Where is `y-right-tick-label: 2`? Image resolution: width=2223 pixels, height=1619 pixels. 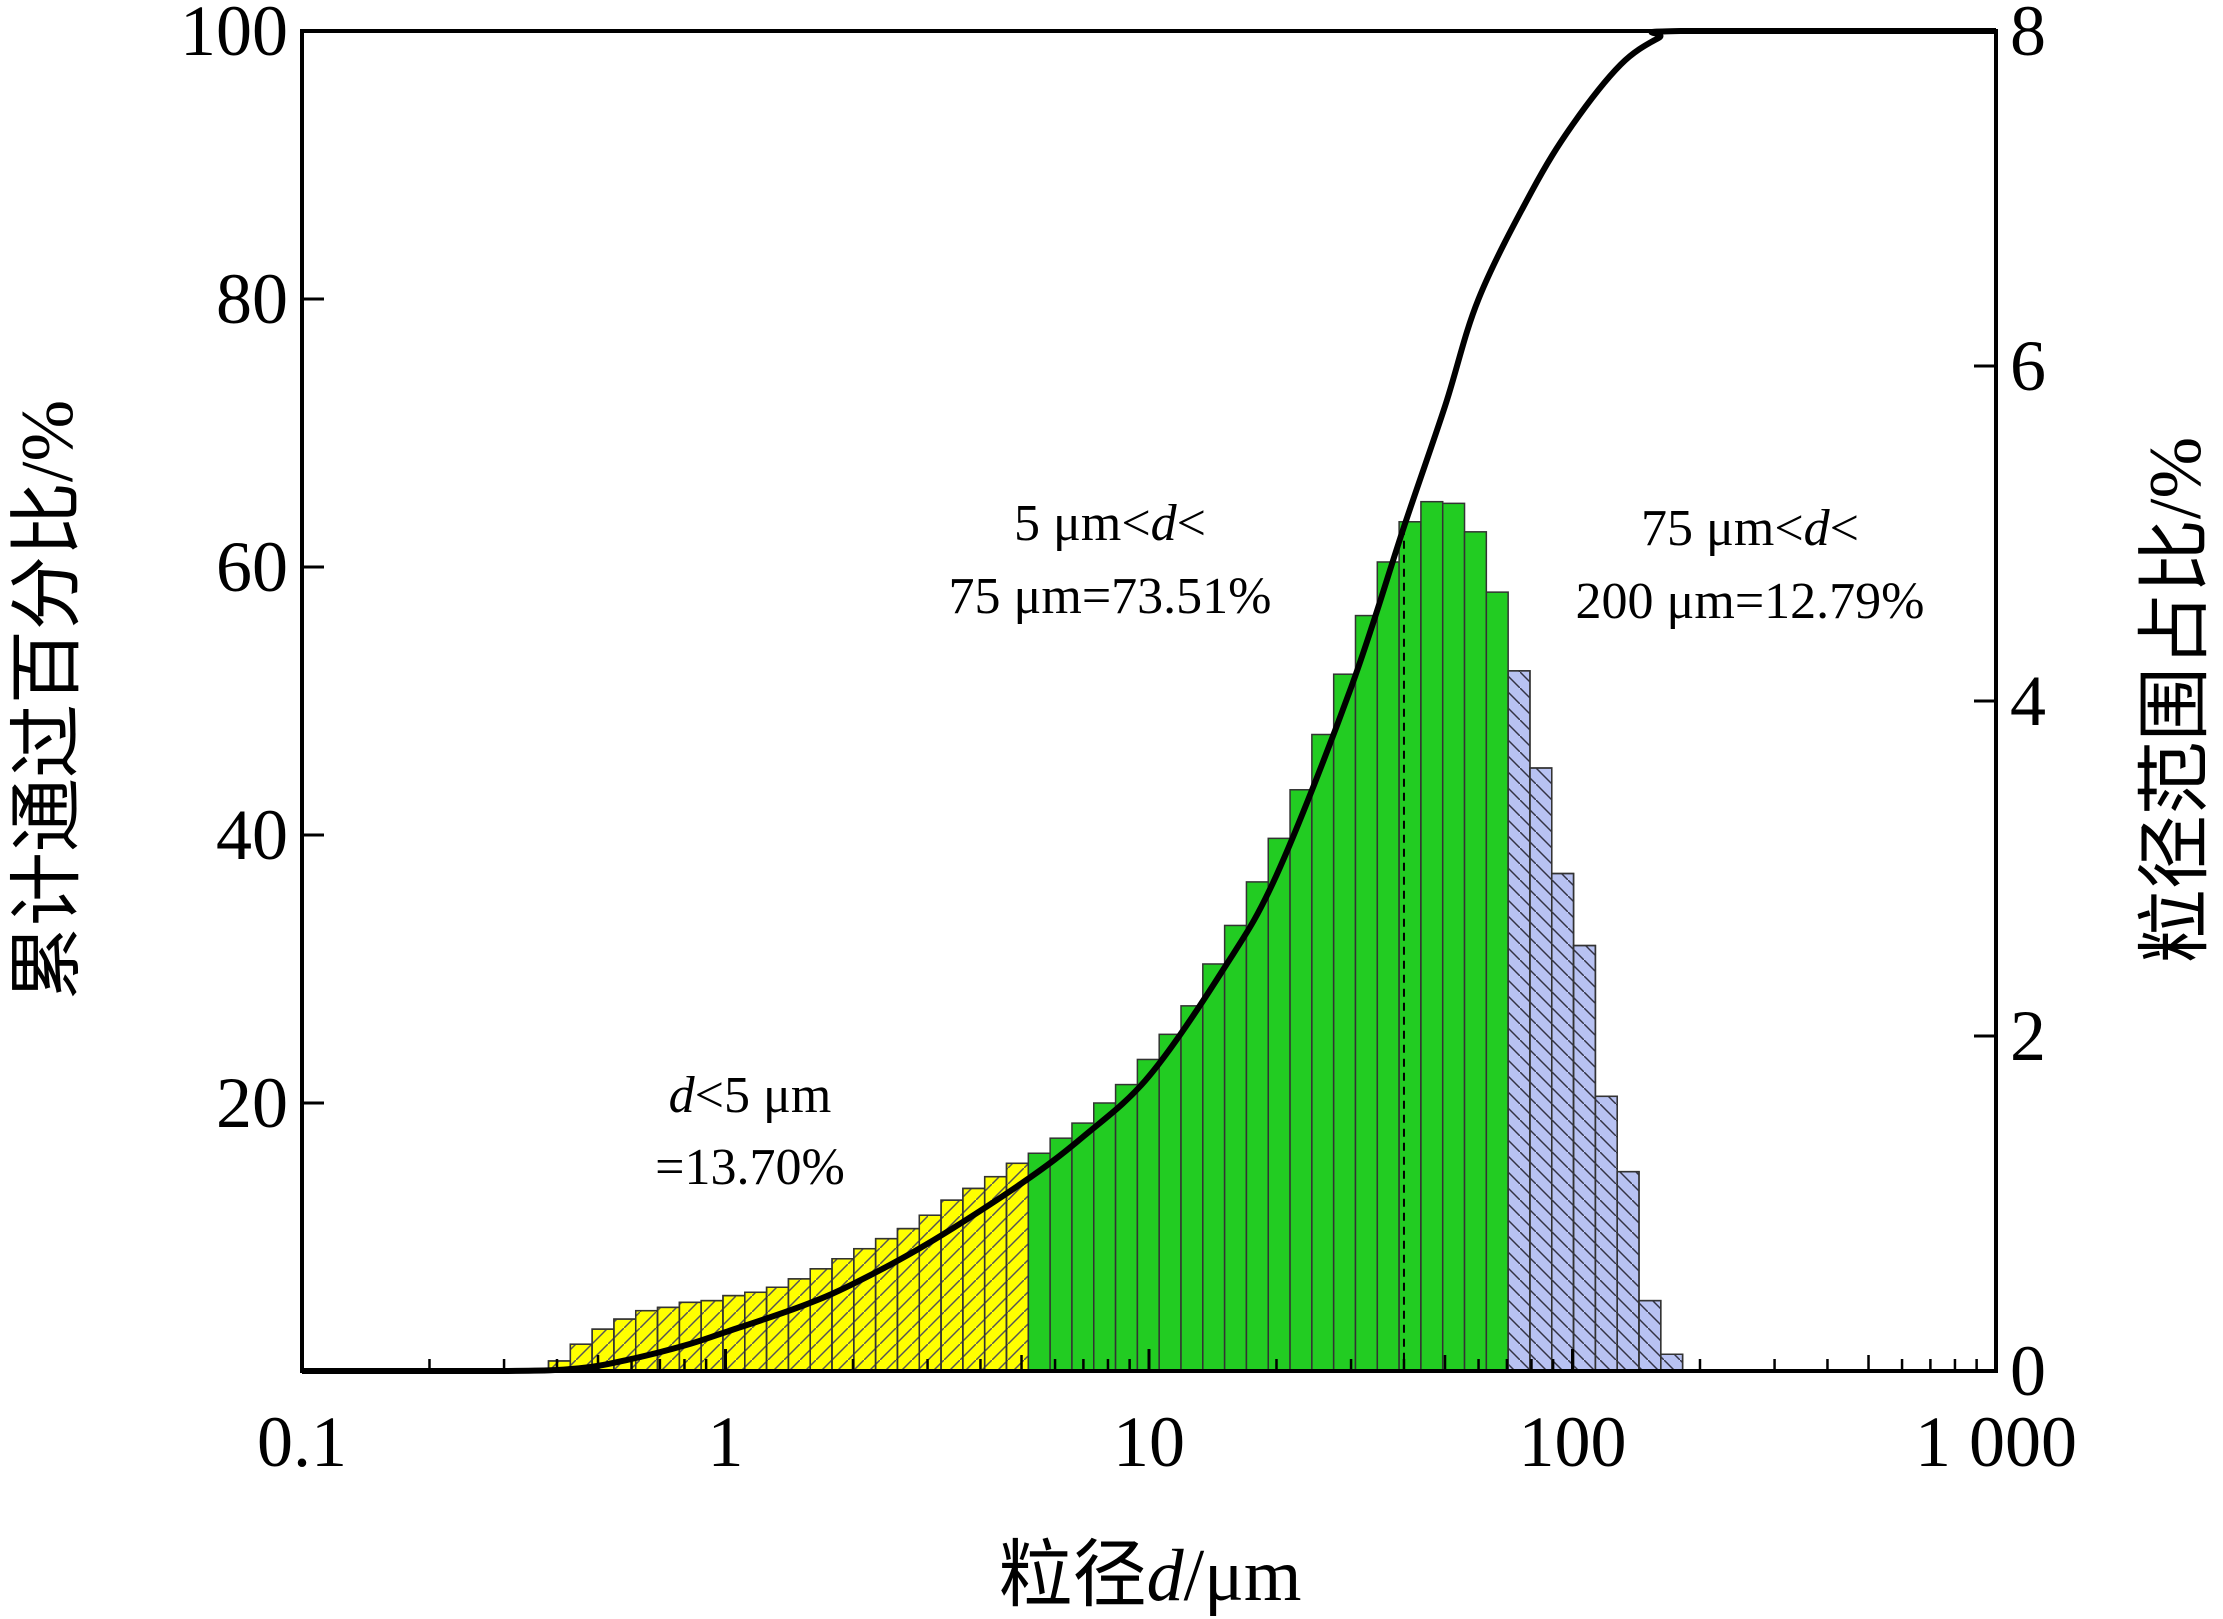
y-right-tick-label: 2 is located at coordinates (2028, 1036).